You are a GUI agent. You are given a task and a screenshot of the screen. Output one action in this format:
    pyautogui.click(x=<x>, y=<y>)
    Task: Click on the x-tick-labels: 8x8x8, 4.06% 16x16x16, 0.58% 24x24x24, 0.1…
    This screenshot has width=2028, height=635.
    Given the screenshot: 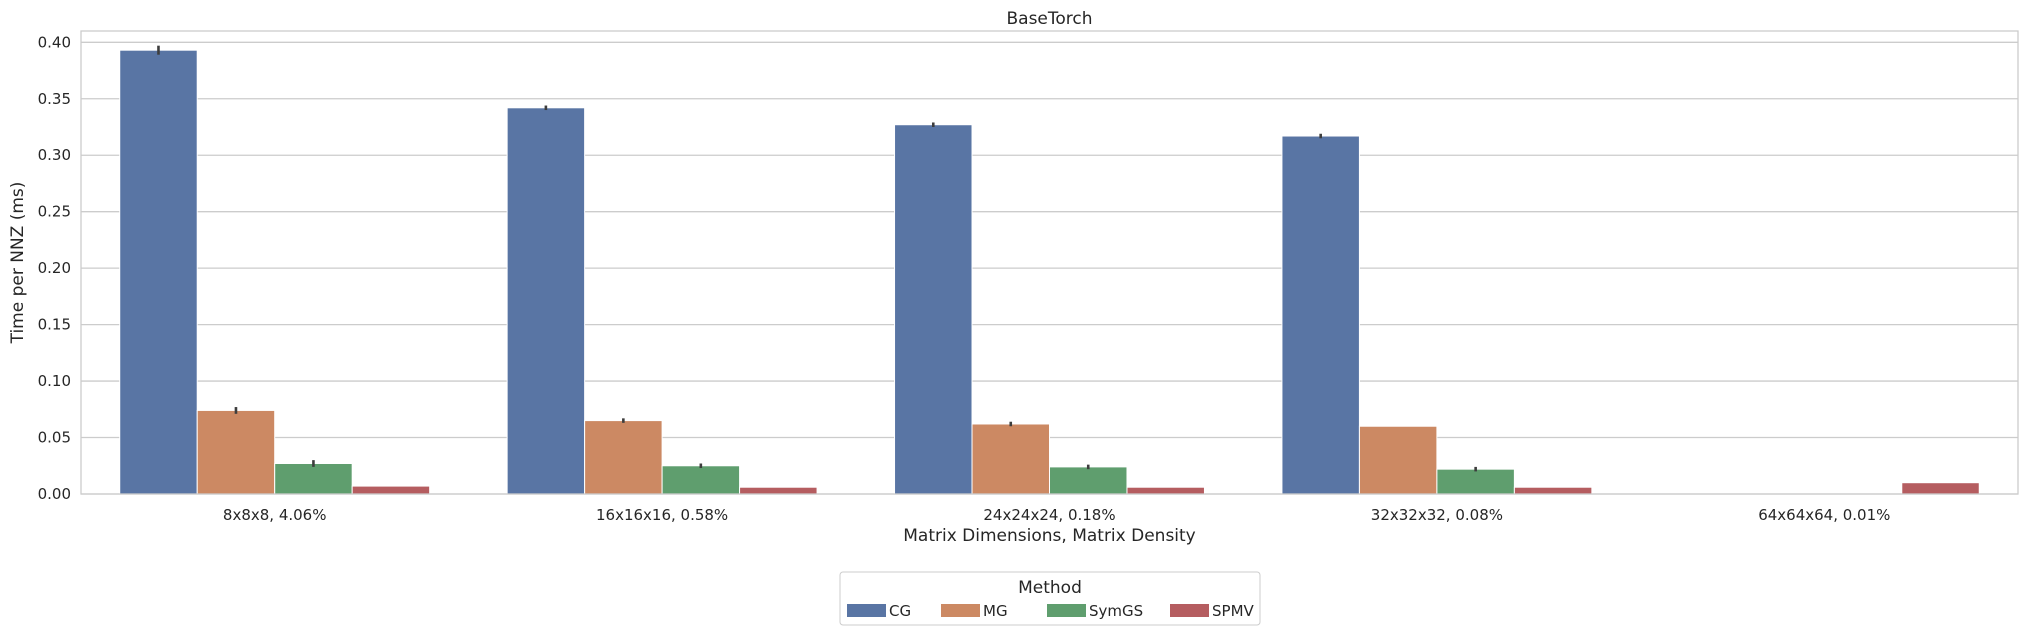 What is the action you would take?
    pyautogui.click(x=1056, y=515)
    